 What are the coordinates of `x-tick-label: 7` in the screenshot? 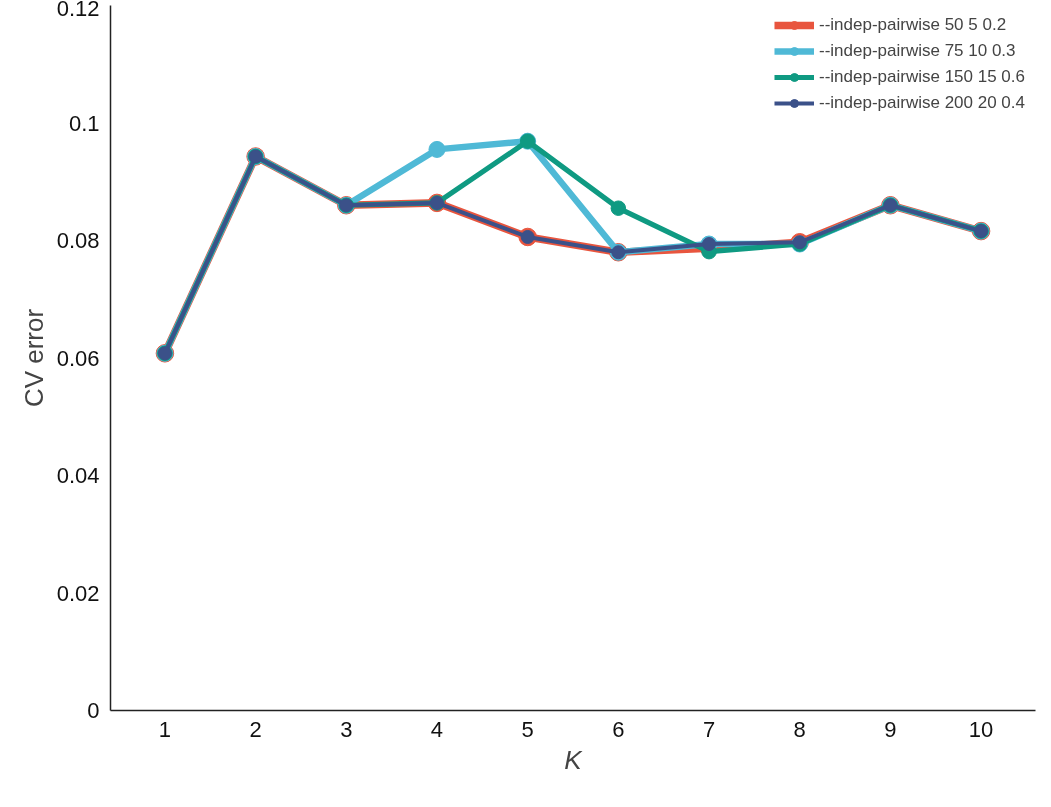 It's located at (709, 729).